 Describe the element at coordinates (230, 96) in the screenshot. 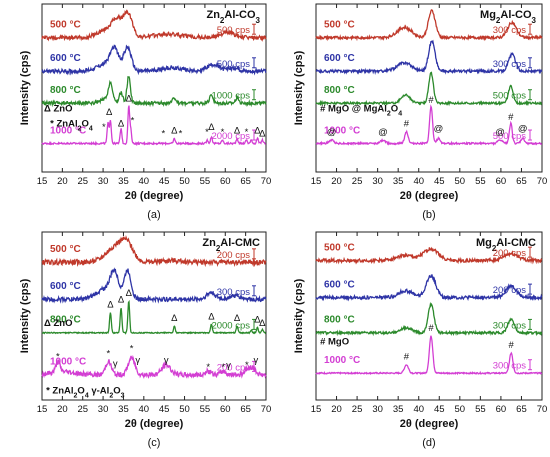

I see `scale-label: 1000 cps` at that location.